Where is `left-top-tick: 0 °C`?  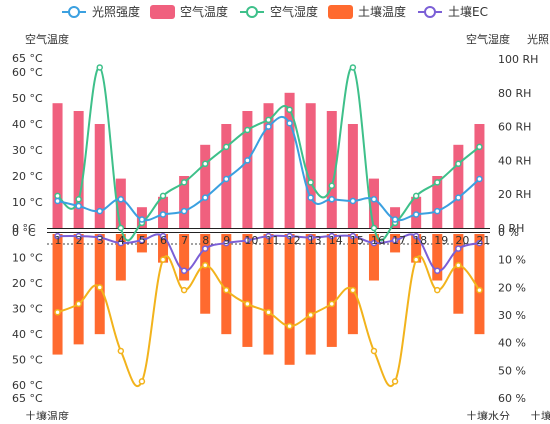
left-top-tick: 0 °C is located at coordinates (24, 228).